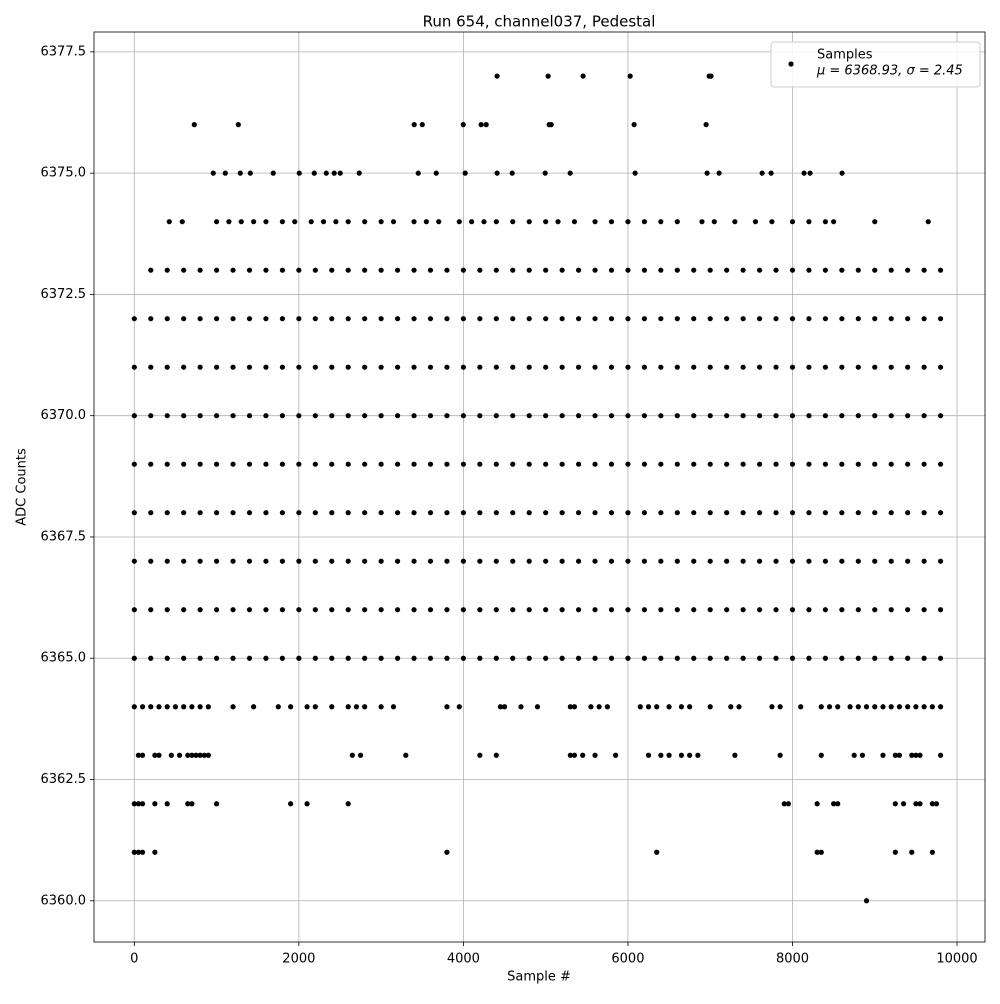 The height and width of the screenshot is (1004, 1000). I want to click on x-tick-label: 2000, so click(298, 959).